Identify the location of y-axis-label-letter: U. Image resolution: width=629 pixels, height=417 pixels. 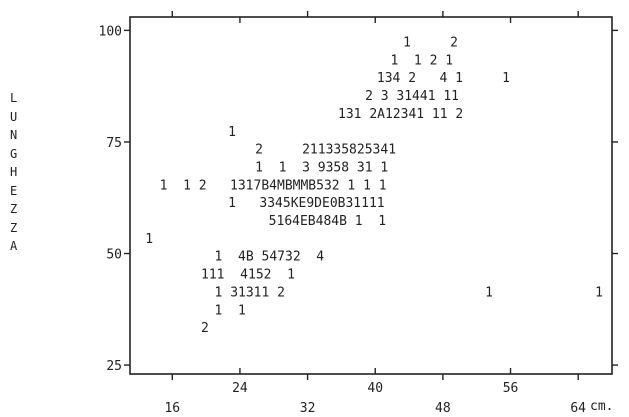
(14, 116).